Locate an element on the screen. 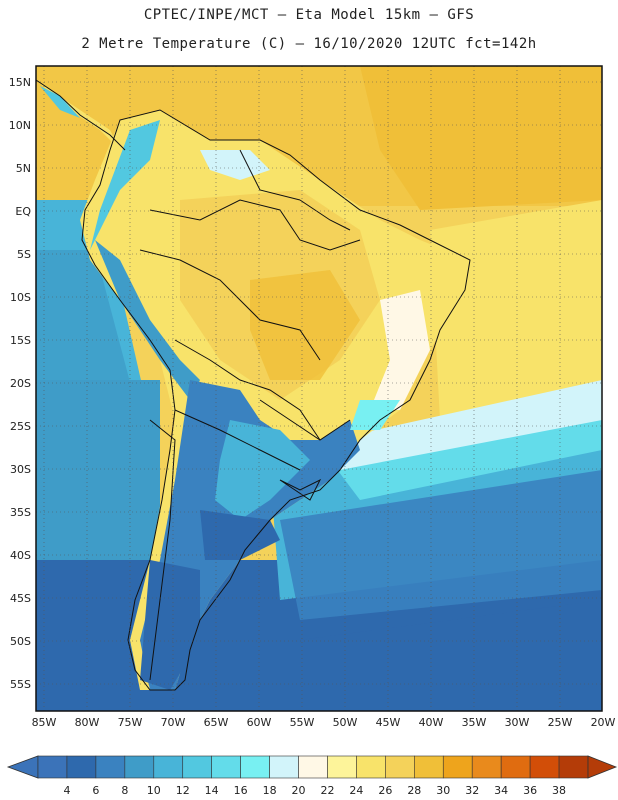  lat-tick-label: EQ is located at coordinates (23, 211).